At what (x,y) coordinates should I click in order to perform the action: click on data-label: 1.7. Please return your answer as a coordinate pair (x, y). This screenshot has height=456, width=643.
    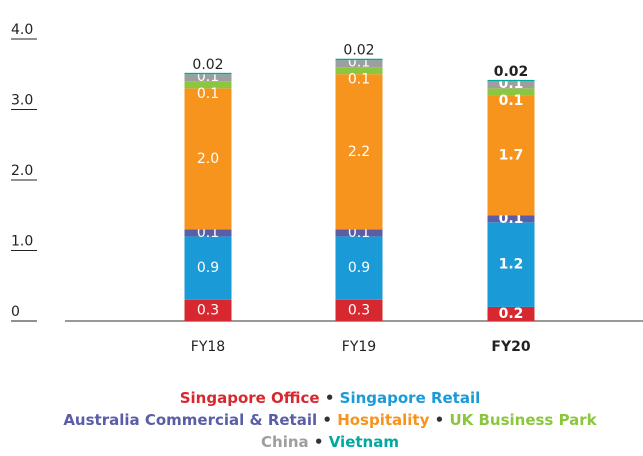
    Looking at the image, I should click on (511, 155).